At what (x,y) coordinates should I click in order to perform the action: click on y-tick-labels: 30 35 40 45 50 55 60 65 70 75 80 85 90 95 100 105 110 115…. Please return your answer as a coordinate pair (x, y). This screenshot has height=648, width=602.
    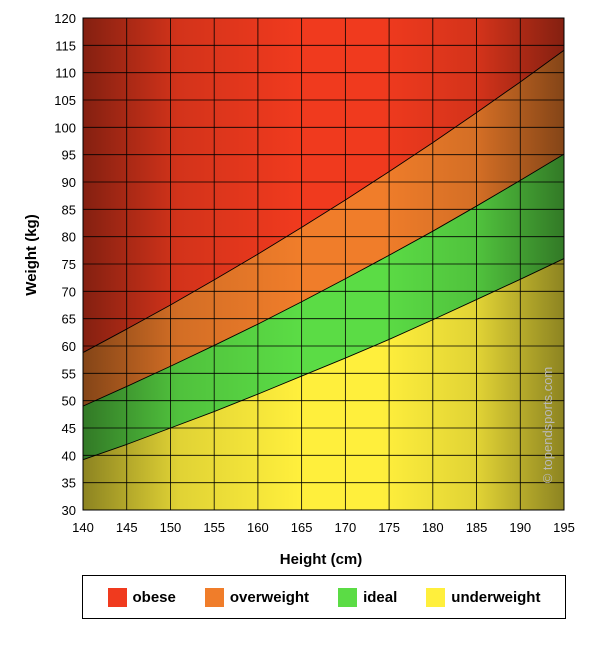
    Looking at the image, I should click on (65, 264).